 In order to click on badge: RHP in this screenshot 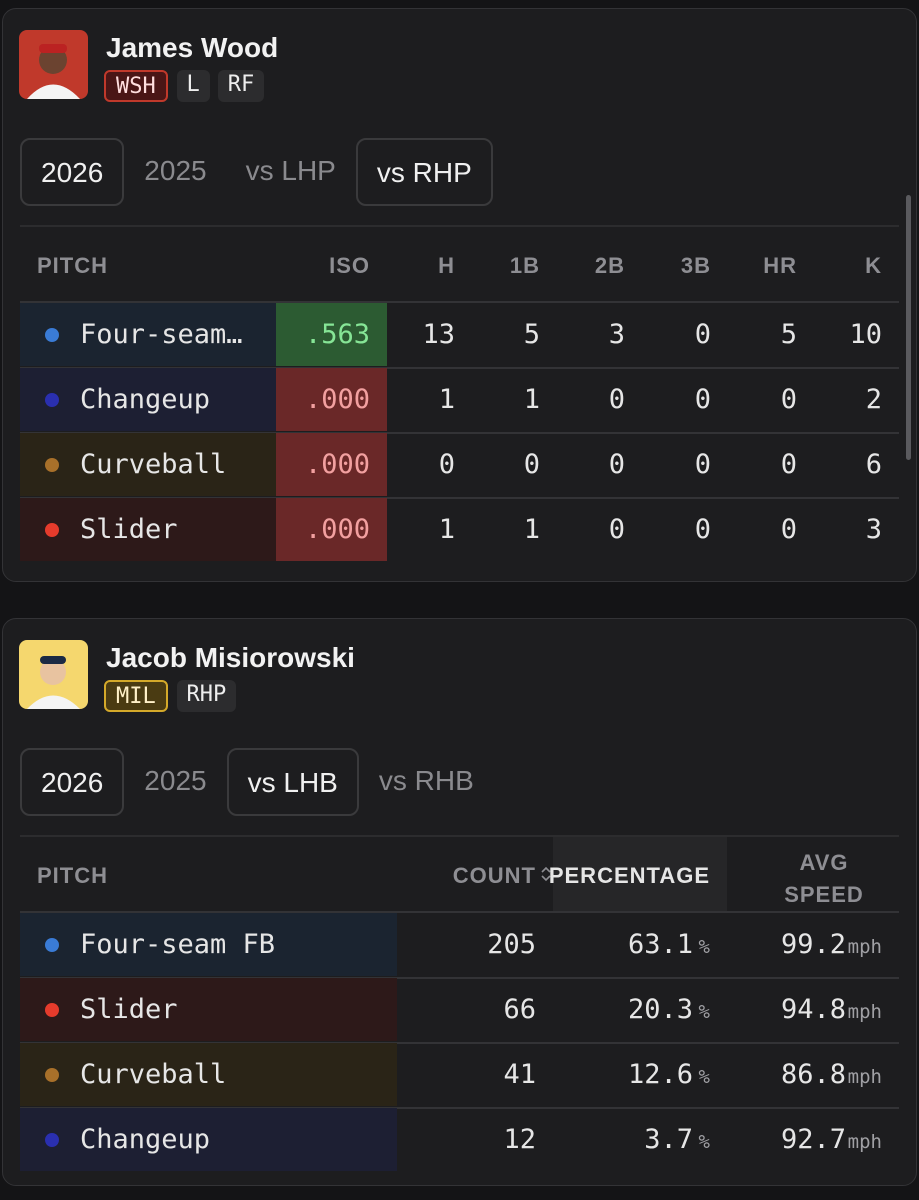, I will do `click(206, 696)`.